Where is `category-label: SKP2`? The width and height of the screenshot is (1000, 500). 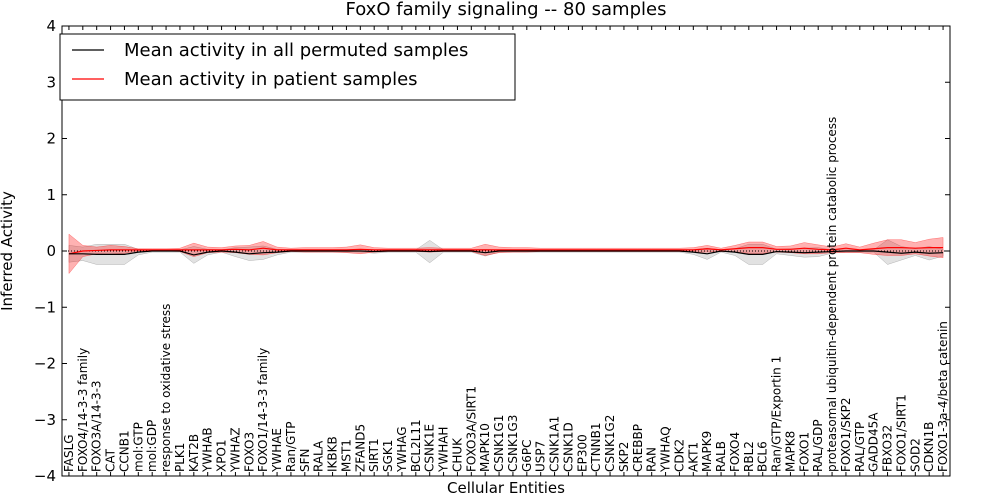 category-label: SKP2 is located at coordinates (624, 457).